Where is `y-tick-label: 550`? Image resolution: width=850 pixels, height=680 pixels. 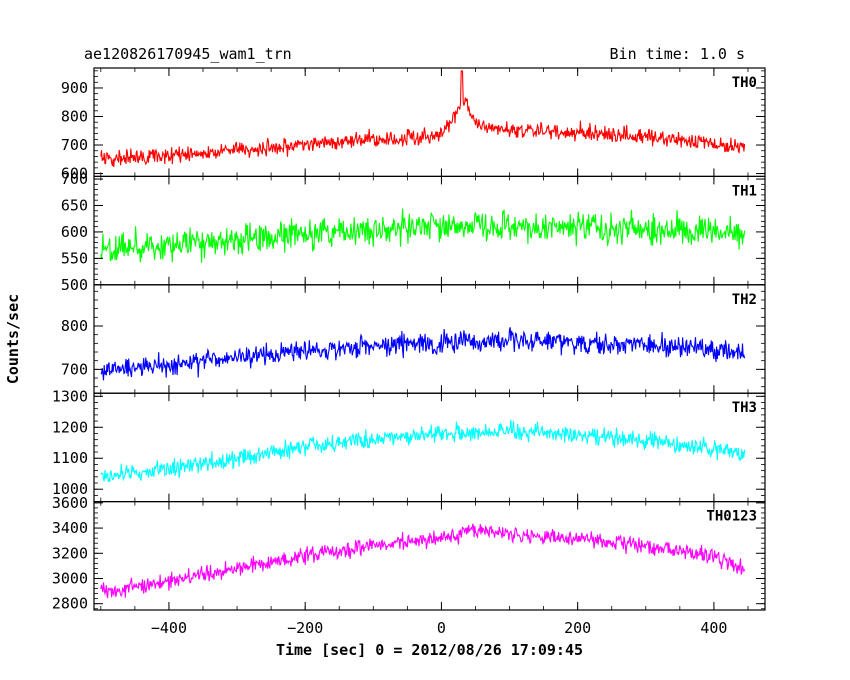 y-tick-label: 550 is located at coordinates (74, 258).